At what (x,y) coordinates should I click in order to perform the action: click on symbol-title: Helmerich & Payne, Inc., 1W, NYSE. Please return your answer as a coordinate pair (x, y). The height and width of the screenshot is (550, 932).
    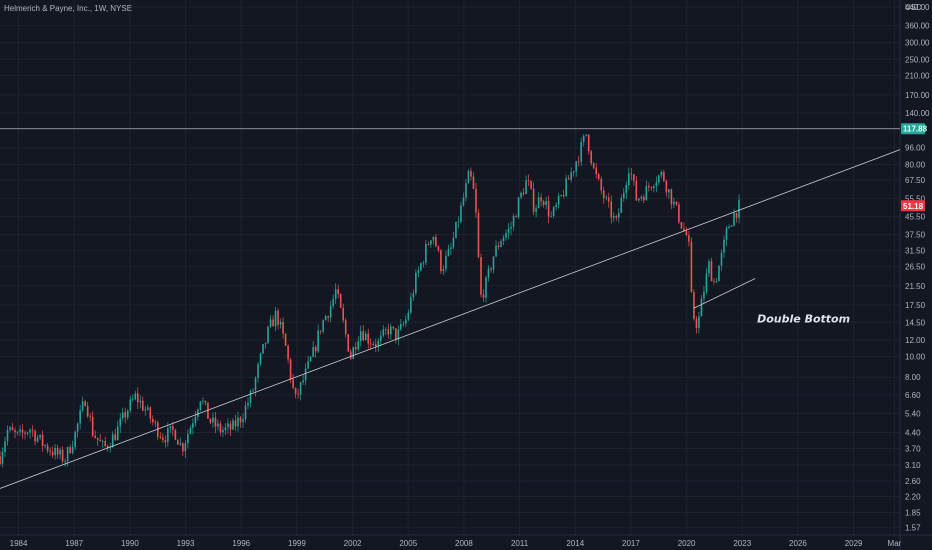
    Looking at the image, I should click on (68, 8).